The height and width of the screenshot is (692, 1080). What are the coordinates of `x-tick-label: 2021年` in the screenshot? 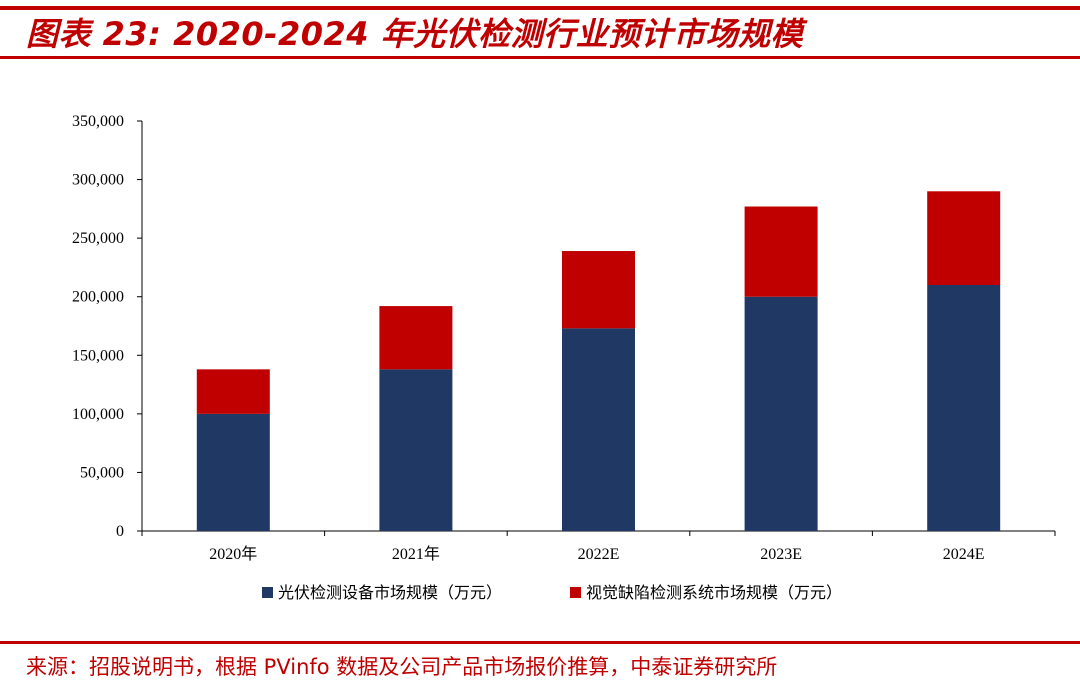 It's located at (416, 554).